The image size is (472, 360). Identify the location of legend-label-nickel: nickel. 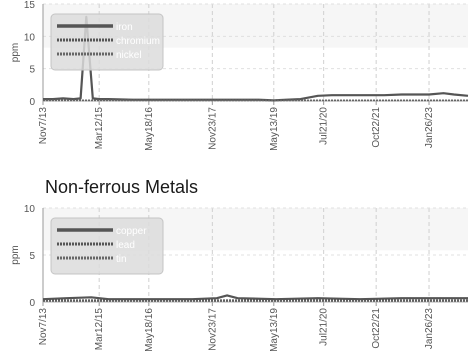
(129, 55).